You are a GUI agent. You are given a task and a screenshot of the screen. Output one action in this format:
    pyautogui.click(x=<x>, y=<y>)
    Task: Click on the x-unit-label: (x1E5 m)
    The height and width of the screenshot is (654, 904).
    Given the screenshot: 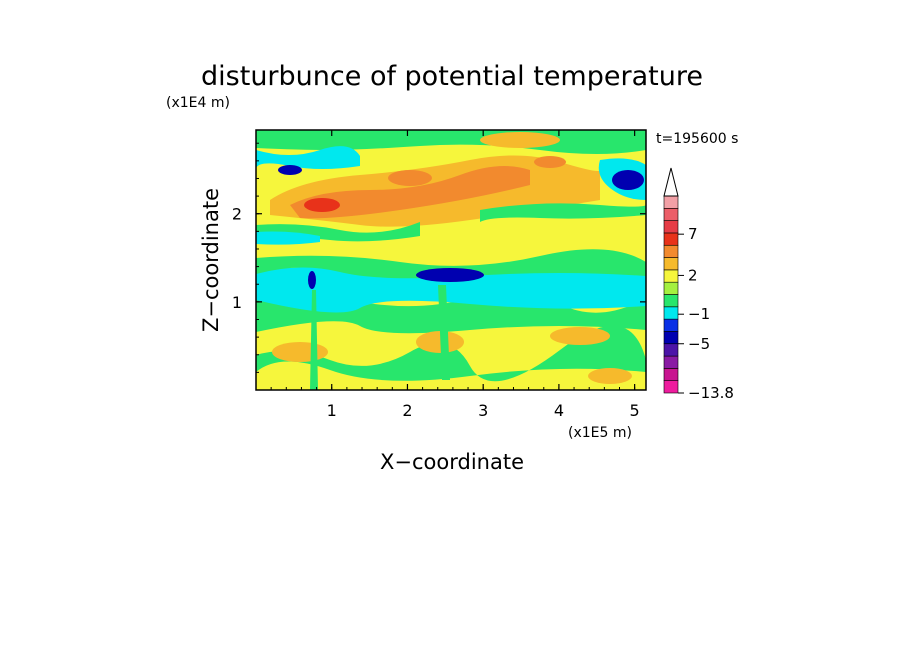 What is the action you would take?
    pyautogui.click(x=600, y=433)
    